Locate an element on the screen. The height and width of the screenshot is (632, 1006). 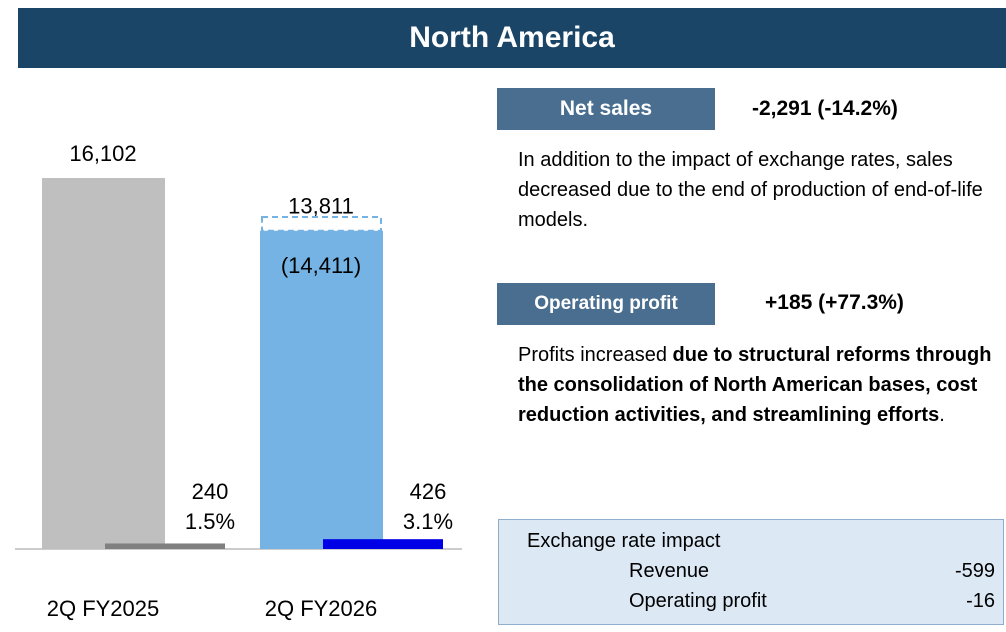
operating-profit-change: +185 (+77.3%) is located at coordinates (834, 302).